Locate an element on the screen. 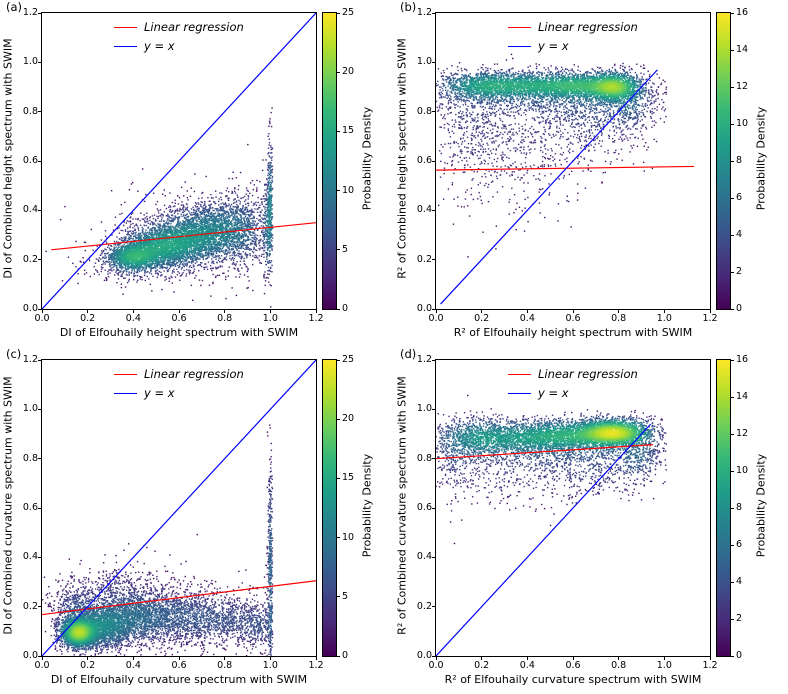  colorbar-tick-label: 2 is located at coordinates (739, 618).